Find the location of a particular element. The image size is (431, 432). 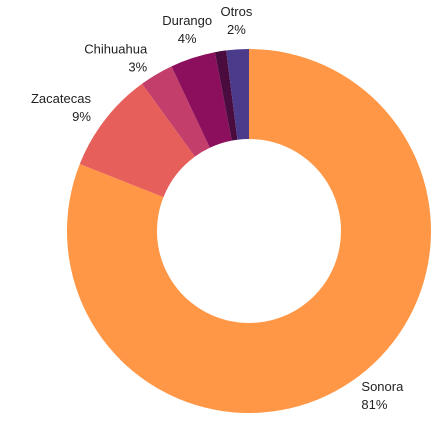

slice-label: Durango is located at coordinates (187, 20).